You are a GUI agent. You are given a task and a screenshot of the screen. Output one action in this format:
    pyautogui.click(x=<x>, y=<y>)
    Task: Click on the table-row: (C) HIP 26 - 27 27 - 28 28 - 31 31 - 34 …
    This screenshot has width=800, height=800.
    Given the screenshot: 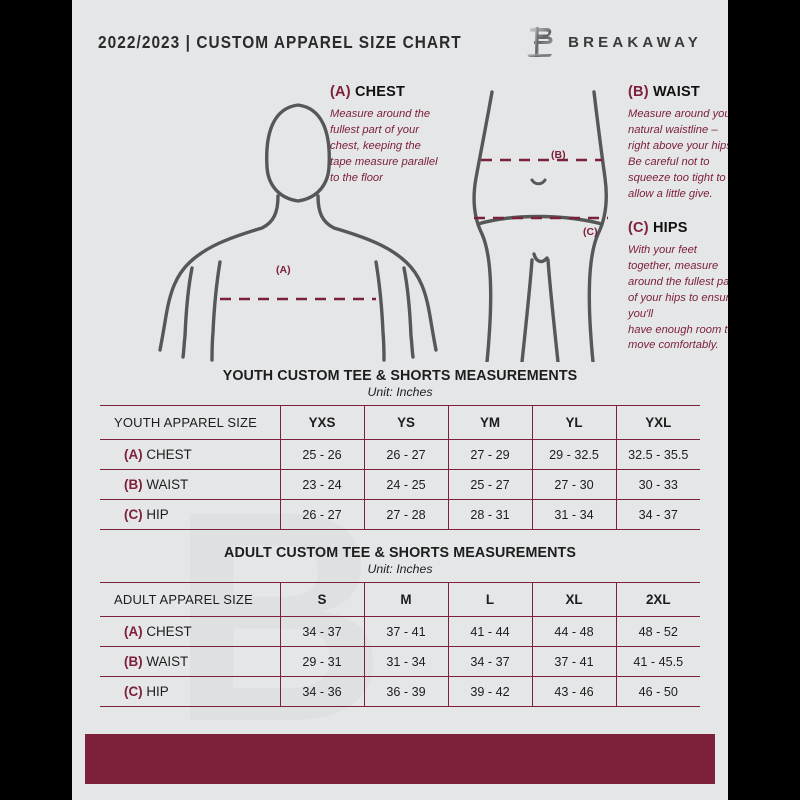 What is the action you would take?
    pyautogui.click(x=400, y=514)
    